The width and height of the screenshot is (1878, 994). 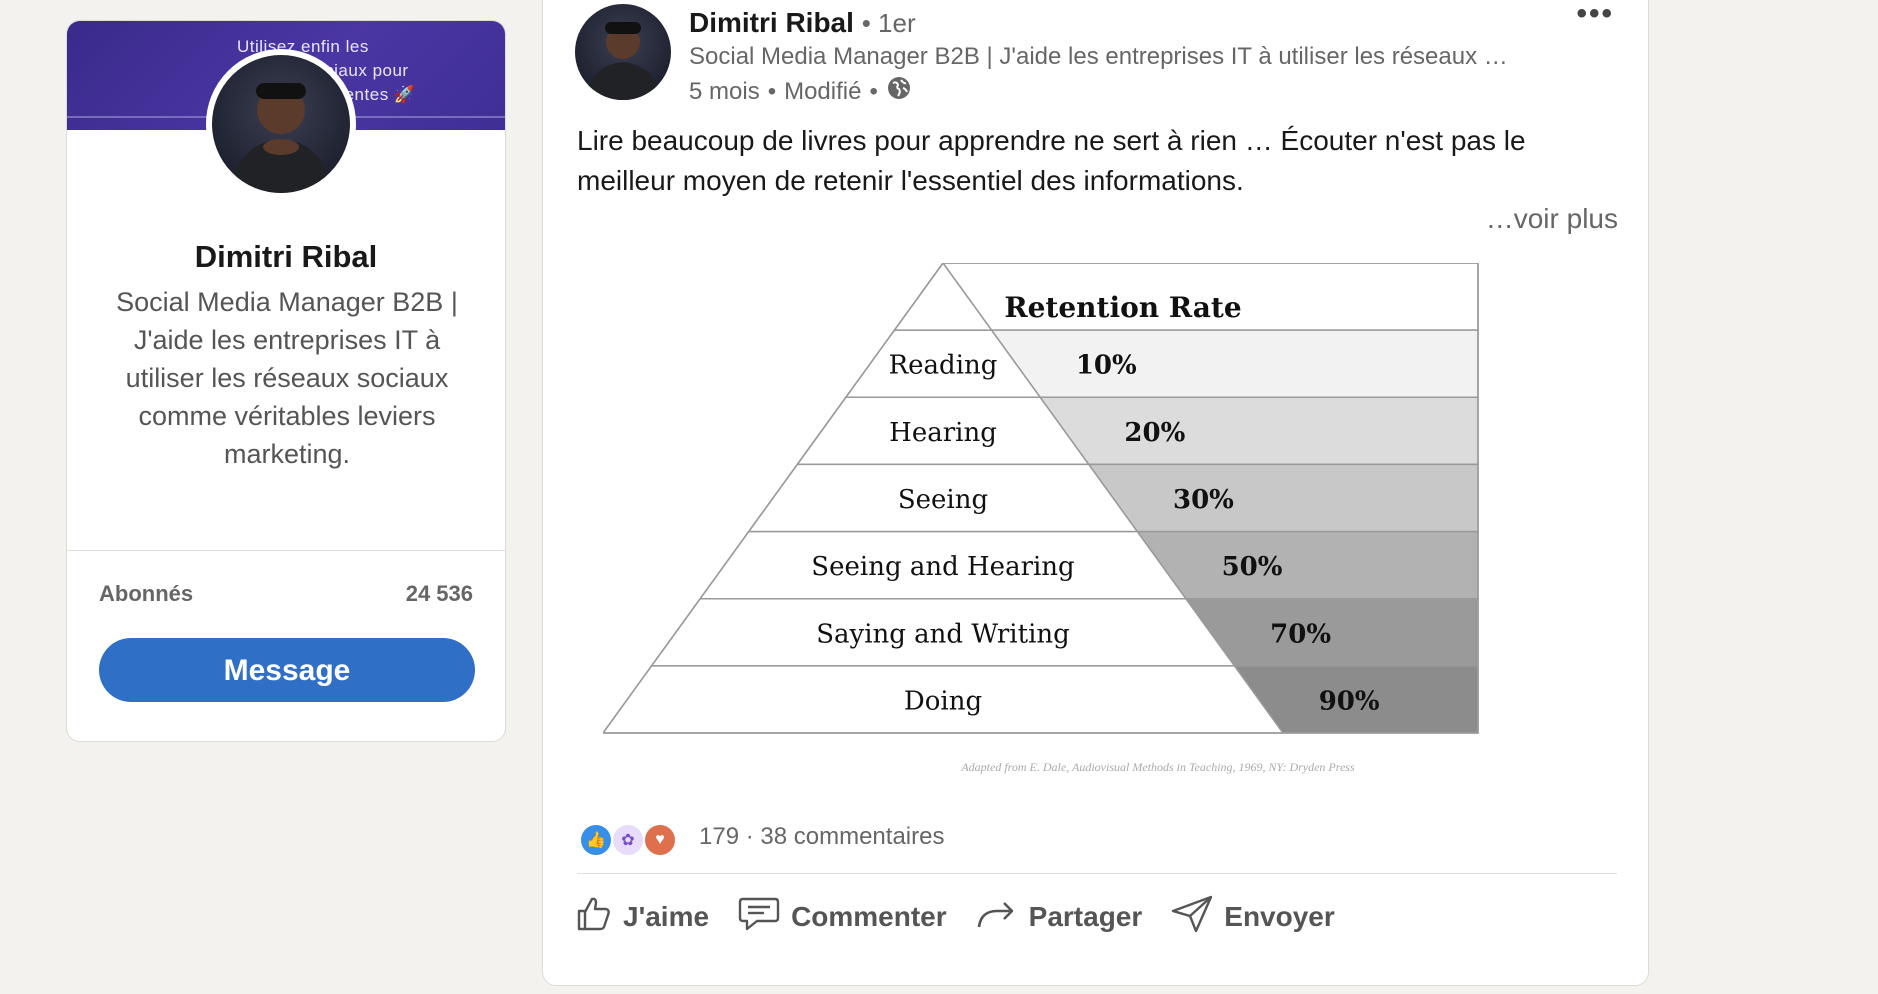 I want to click on send-button: Envoyer, so click(x=1252, y=916).